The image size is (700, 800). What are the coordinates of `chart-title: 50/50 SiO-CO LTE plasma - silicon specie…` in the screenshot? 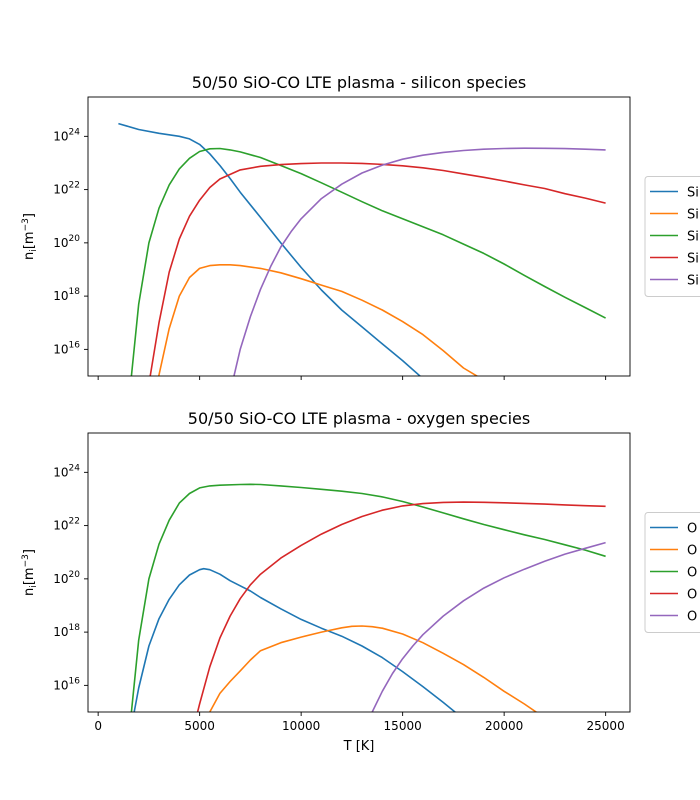 It's located at (359, 82).